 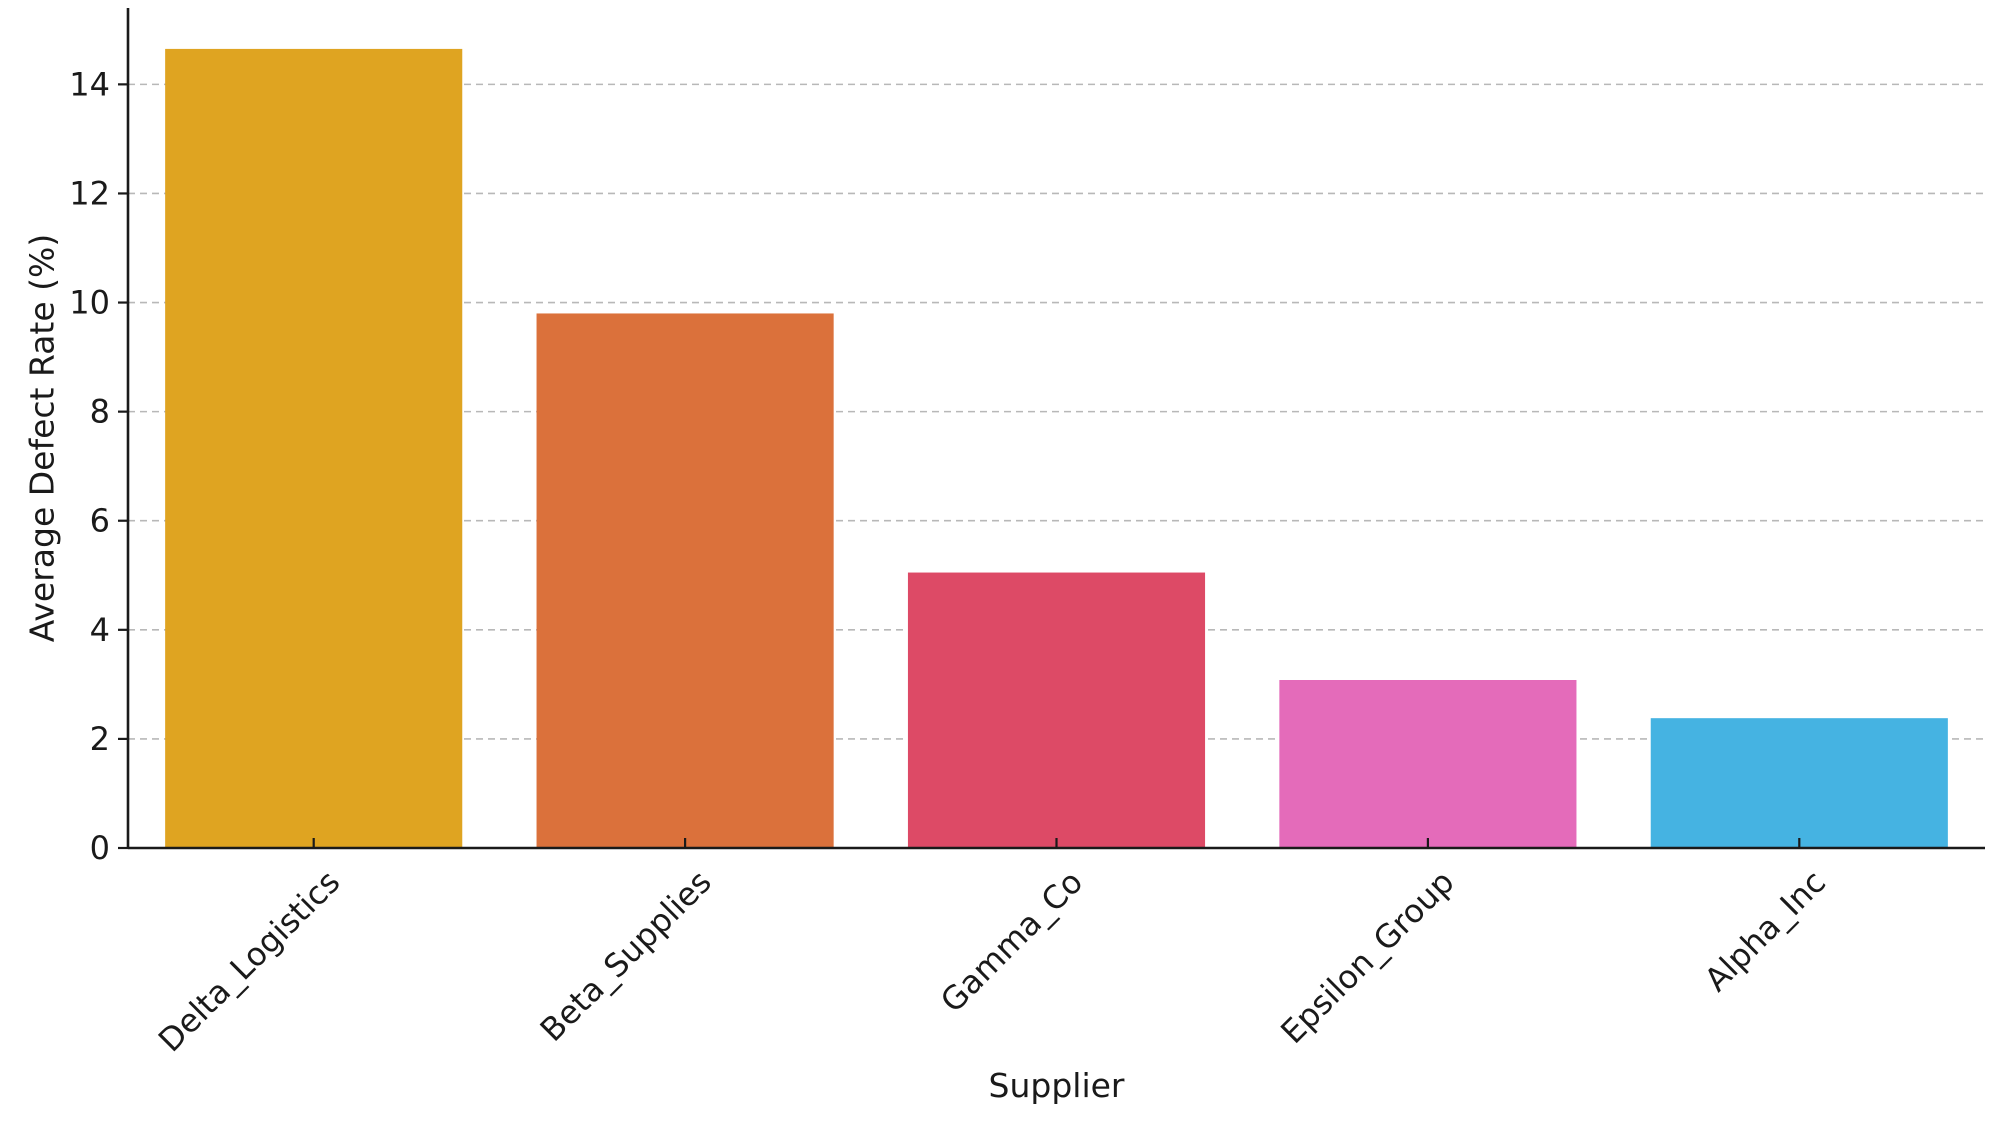 What do you see at coordinates (249, 961) in the screenshot?
I see `x-tick-label-0: Delta_Logistics` at bounding box center [249, 961].